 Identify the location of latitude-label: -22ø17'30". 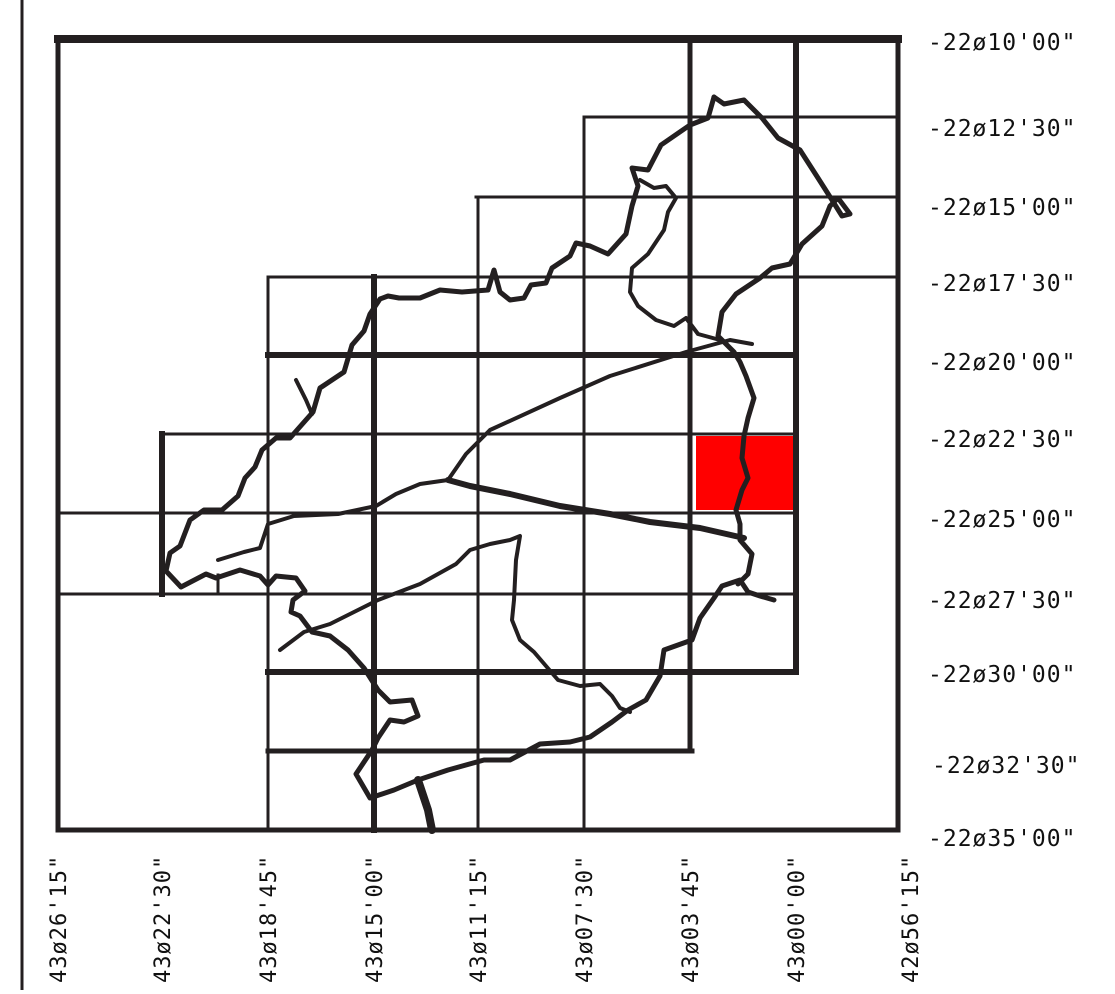
(1002, 284).